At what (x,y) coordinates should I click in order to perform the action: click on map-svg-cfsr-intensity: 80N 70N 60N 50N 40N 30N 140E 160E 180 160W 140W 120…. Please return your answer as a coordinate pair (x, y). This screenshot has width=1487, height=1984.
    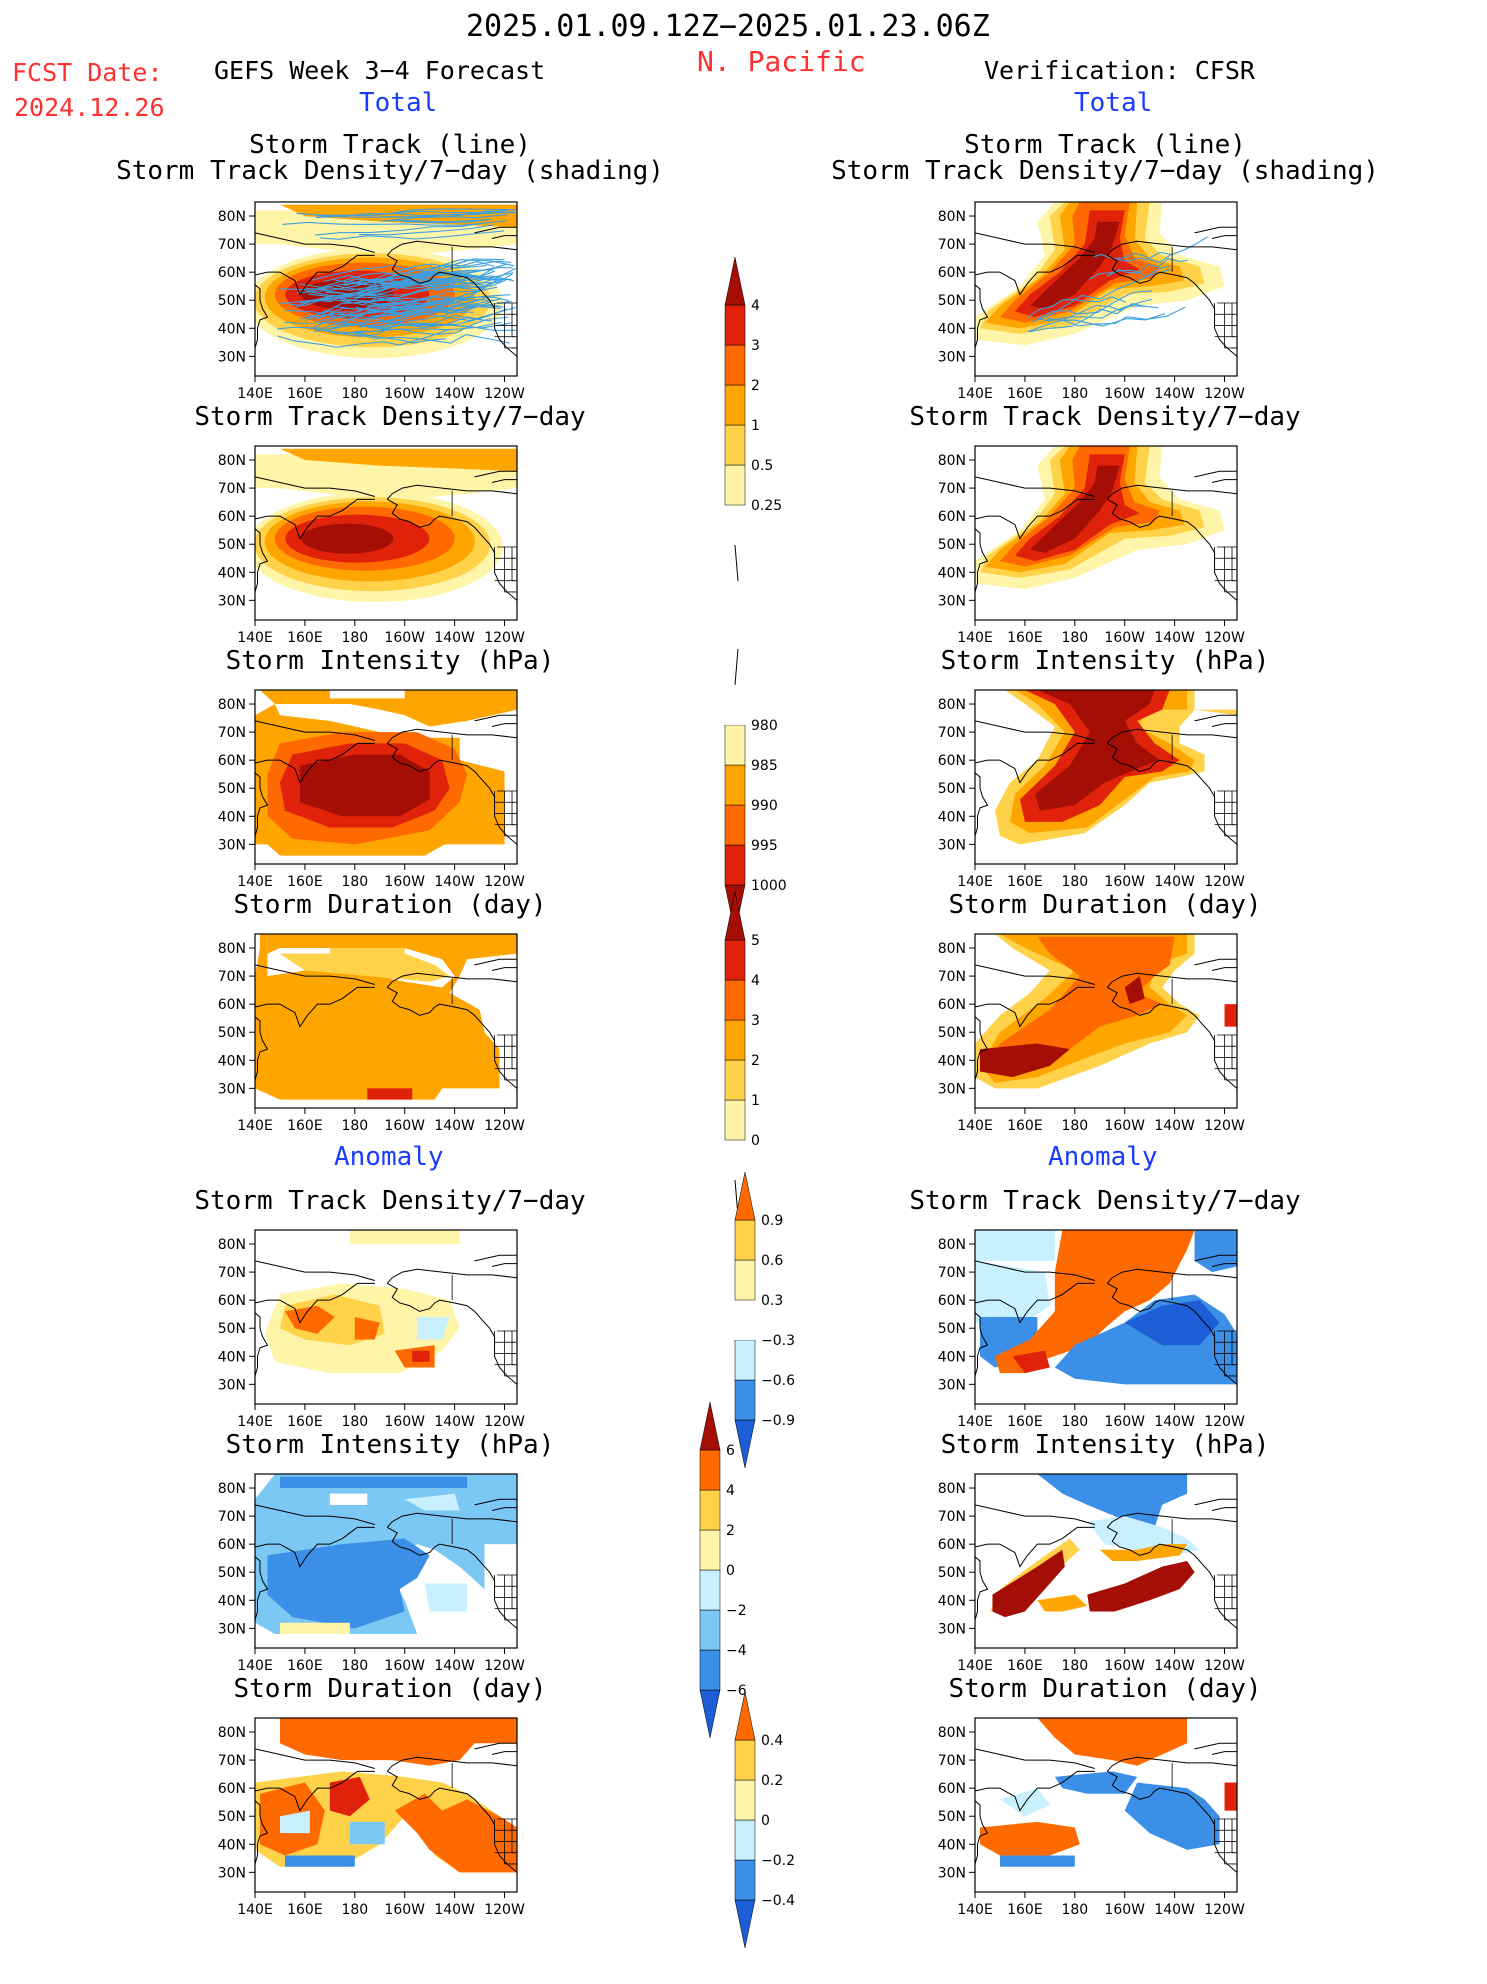
    Looking at the image, I should click on (1091, 789).